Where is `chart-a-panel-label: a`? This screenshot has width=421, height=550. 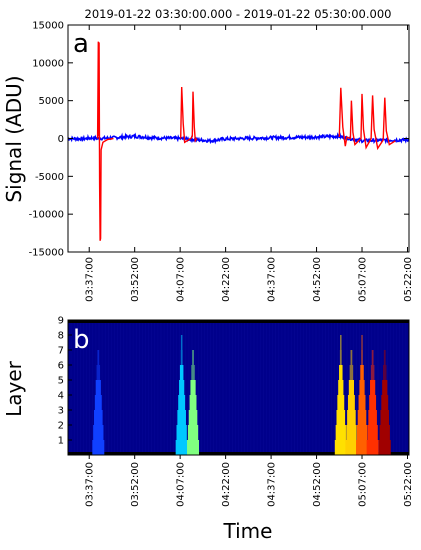 chart-a-panel-label: a is located at coordinates (81, 44).